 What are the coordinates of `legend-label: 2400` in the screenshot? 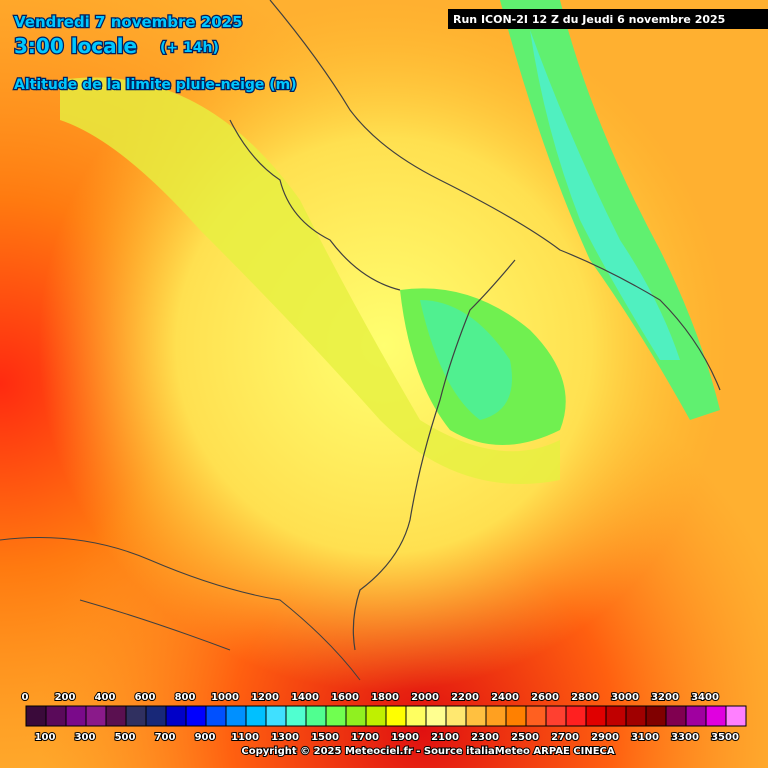 It's located at (505, 697).